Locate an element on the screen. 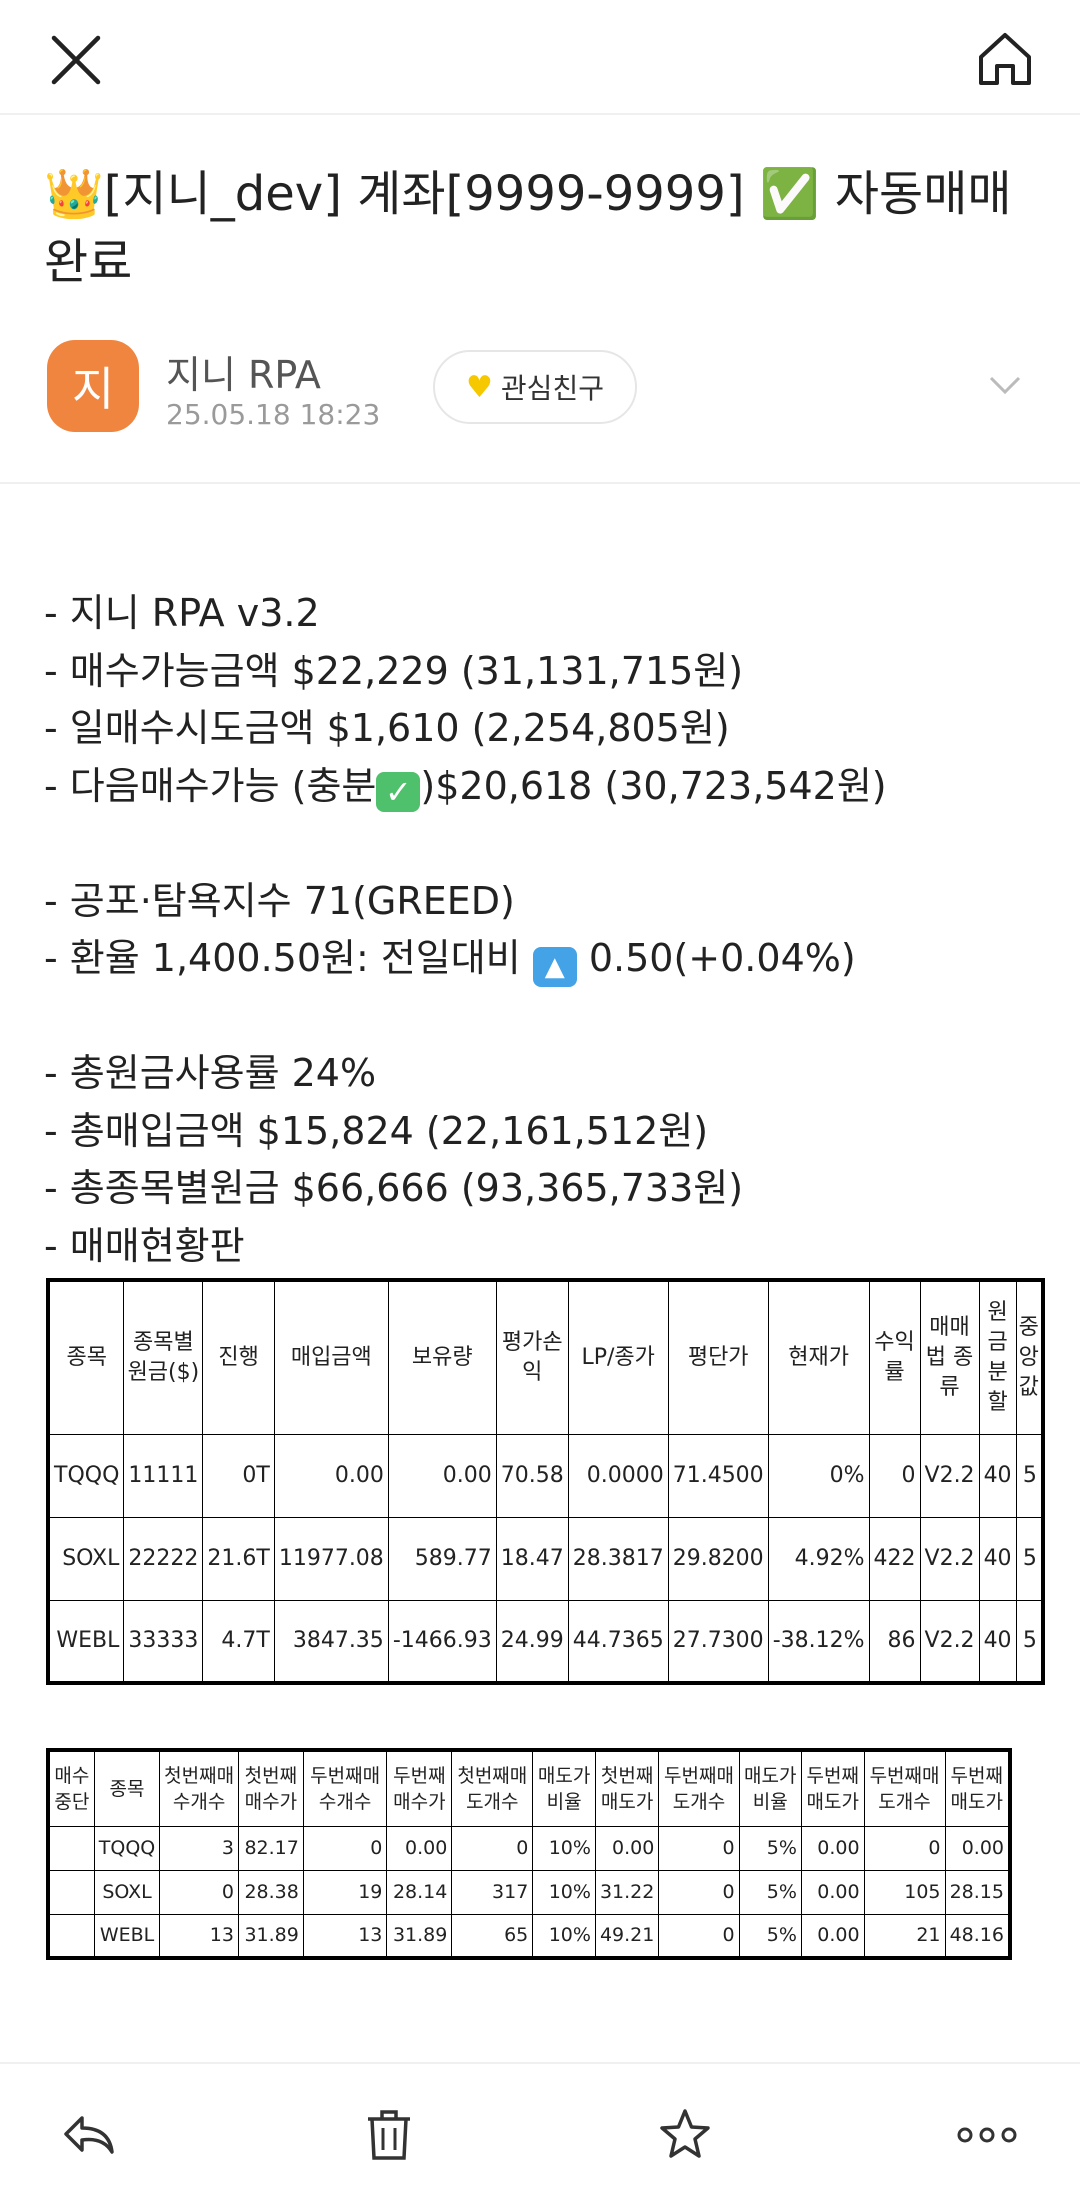 The image size is (1080, 2201). table-cell: 31.89 is located at coordinates (419, 1936).